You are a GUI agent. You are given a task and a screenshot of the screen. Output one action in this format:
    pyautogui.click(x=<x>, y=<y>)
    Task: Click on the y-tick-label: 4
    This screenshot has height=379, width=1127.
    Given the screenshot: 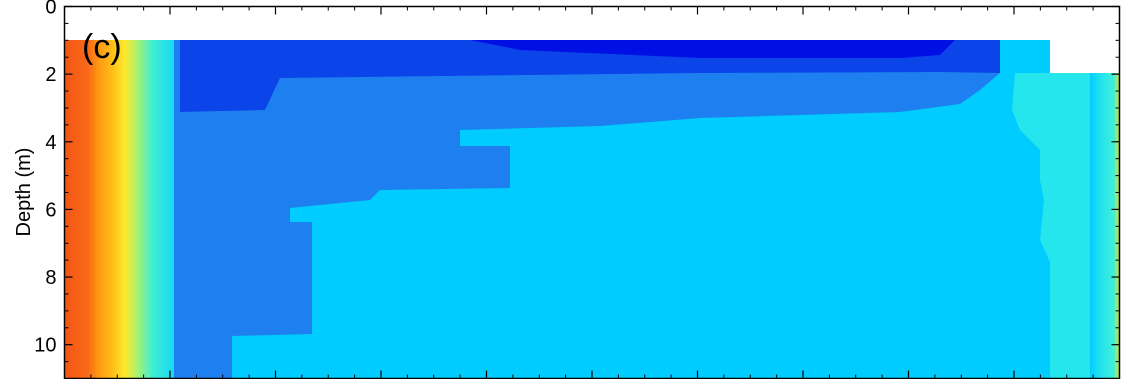 What is the action you would take?
    pyautogui.click(x=50, y=143)
    